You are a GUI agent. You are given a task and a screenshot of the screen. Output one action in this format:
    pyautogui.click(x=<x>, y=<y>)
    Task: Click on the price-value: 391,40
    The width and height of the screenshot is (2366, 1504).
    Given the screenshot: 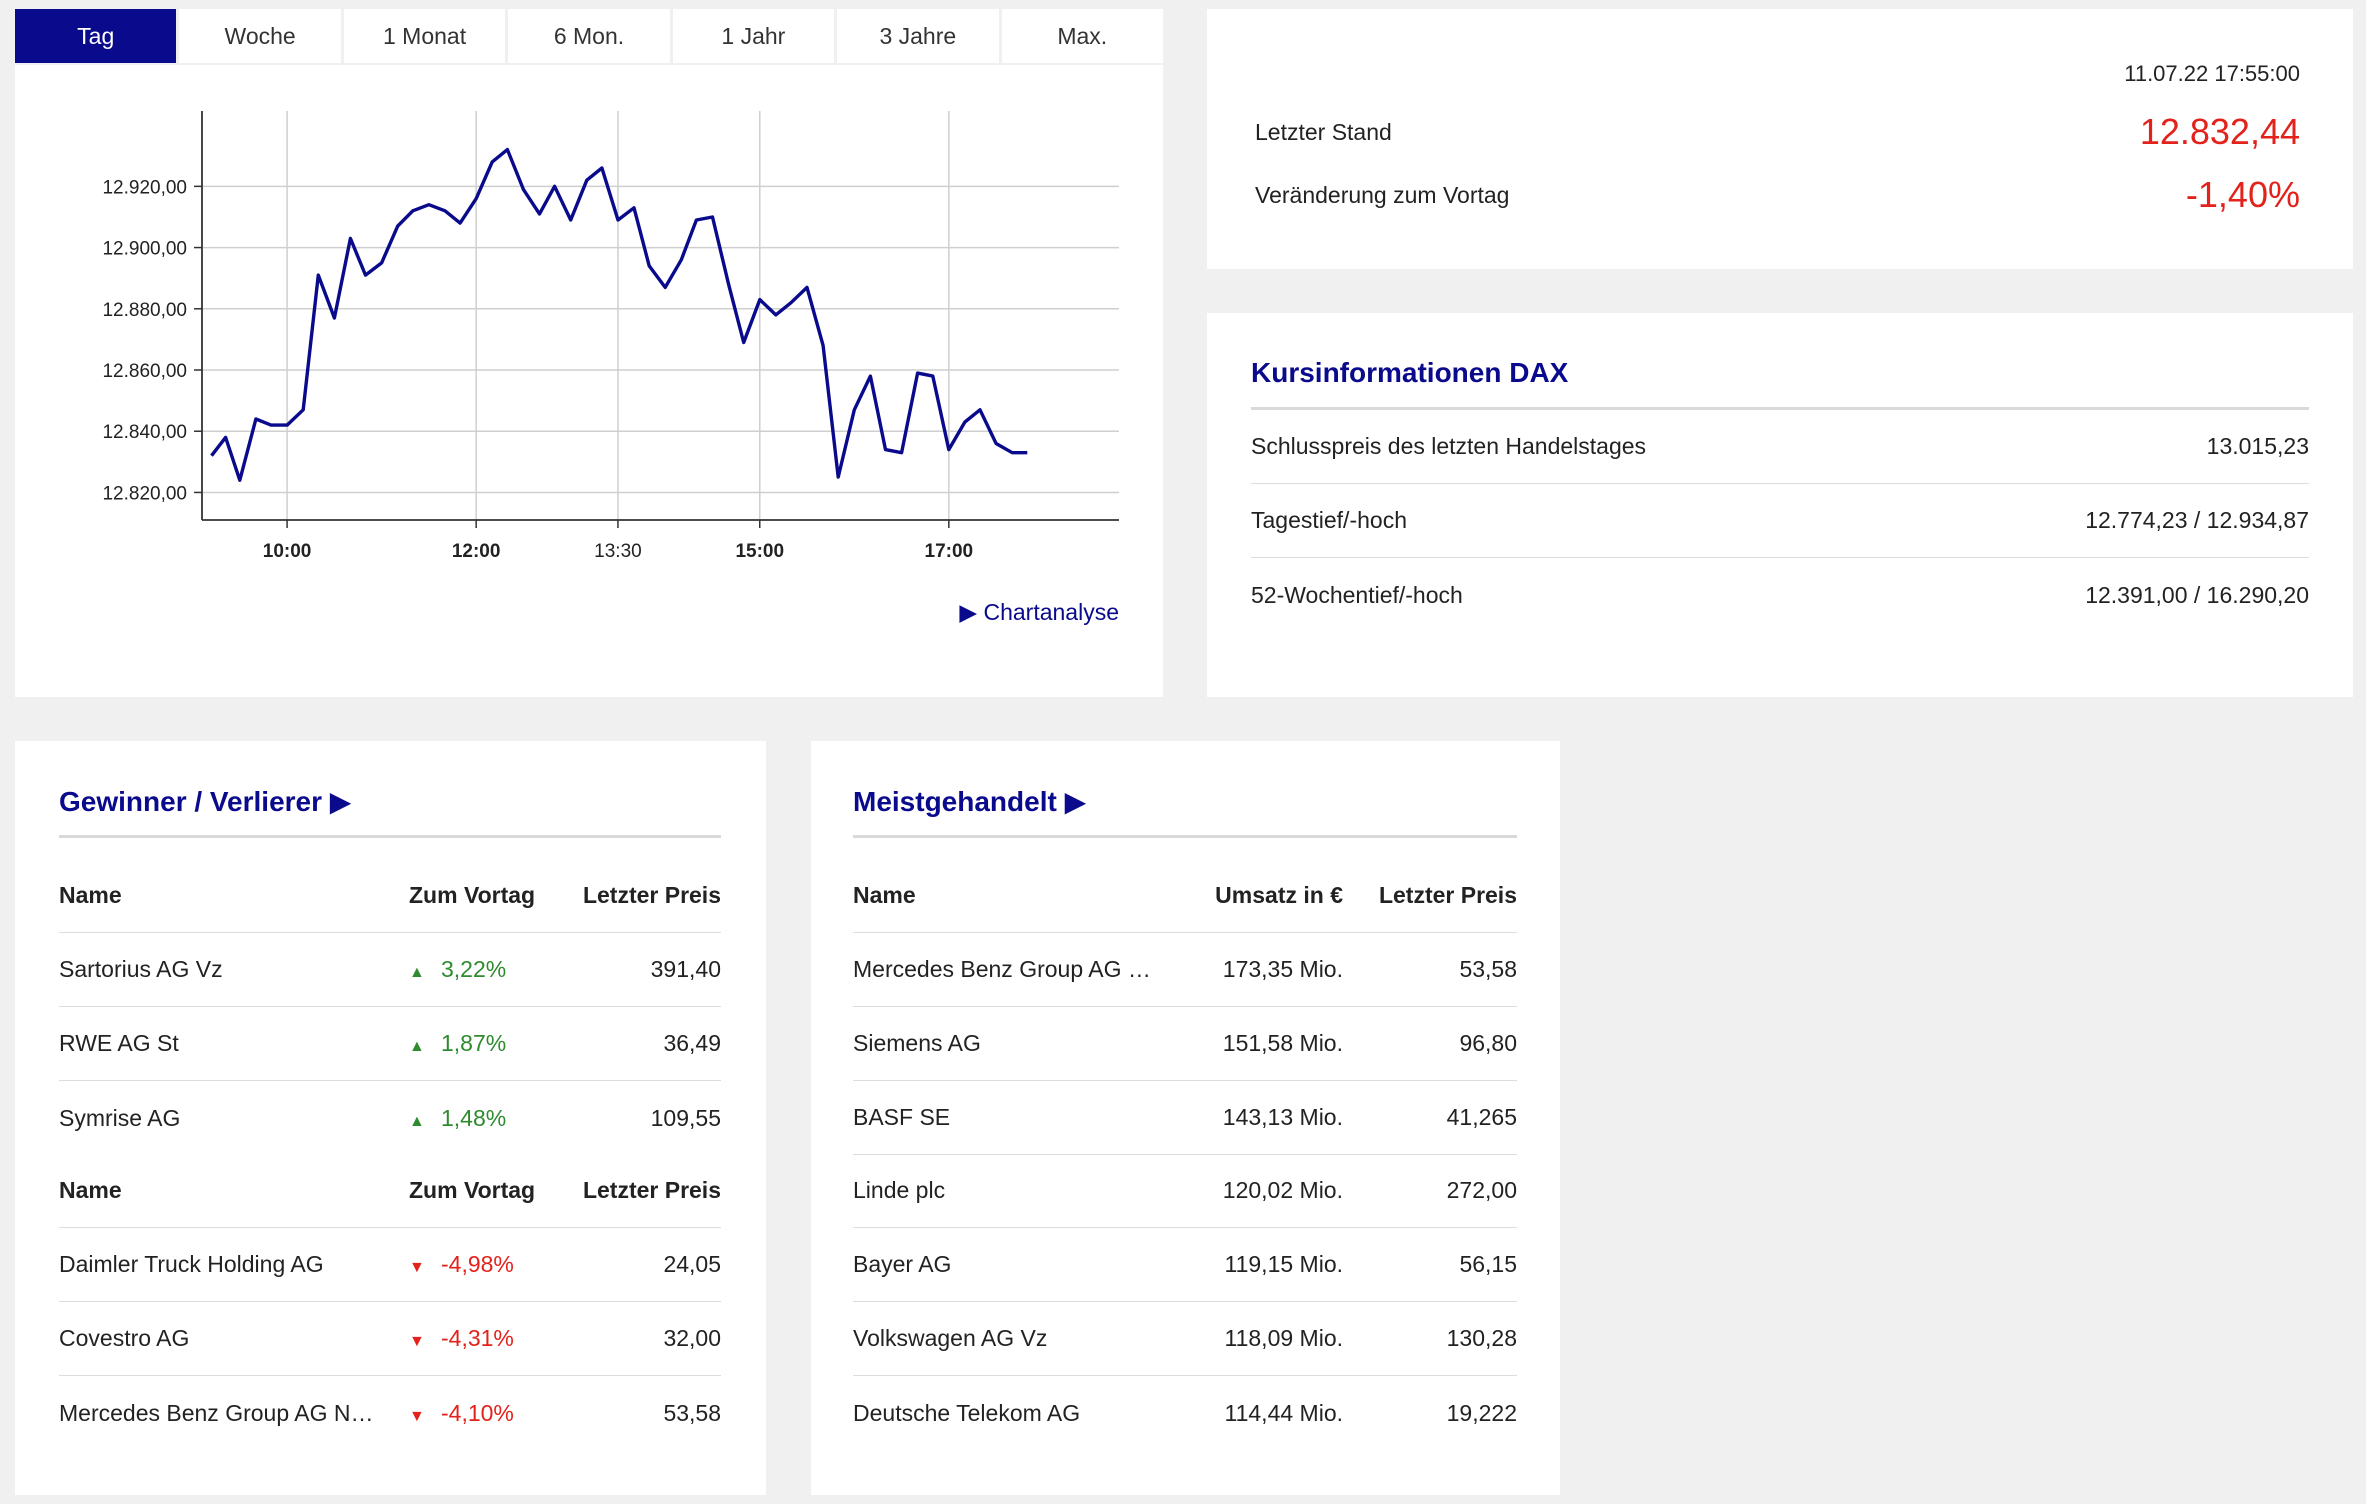 What is the action you would take?
    pyautogui.click(x=685, y=969)
    